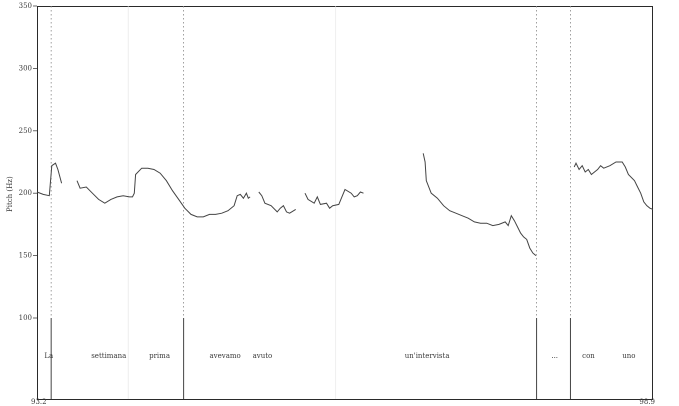  What do you see at coordinates (48, 356) in the screenshot?
I see `word-label: La` at bounding box center [48, 356].